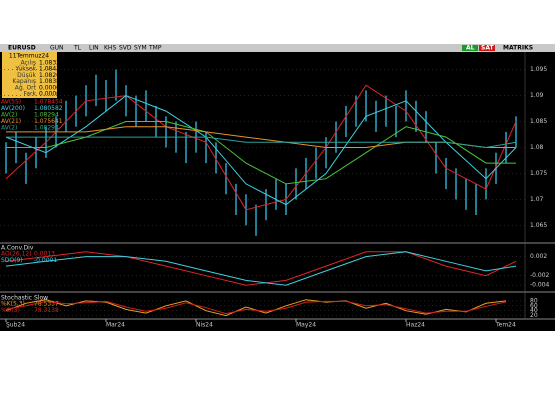  What do you see at coordinates (24, 298) in the screenshot?
I see `panel-title: Stochastic Slow` at bounding box center [24, 298].